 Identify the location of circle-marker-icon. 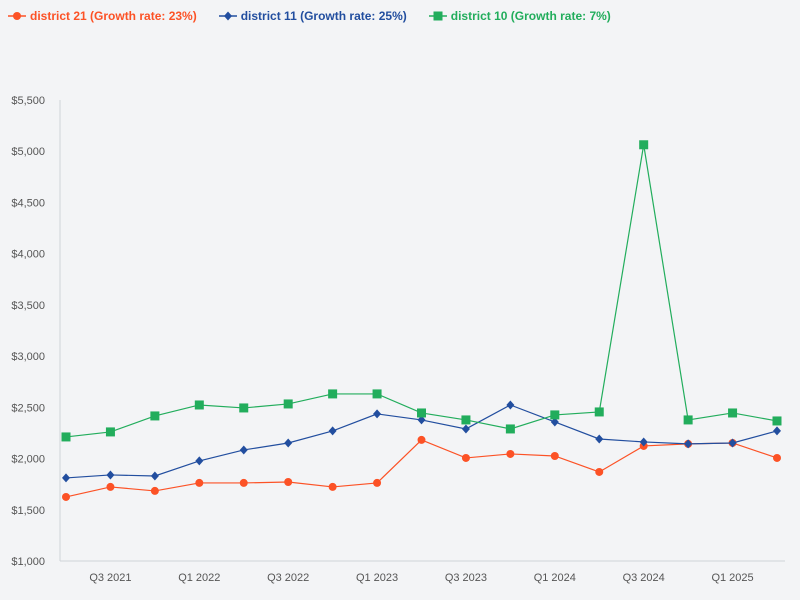
(17, 16).